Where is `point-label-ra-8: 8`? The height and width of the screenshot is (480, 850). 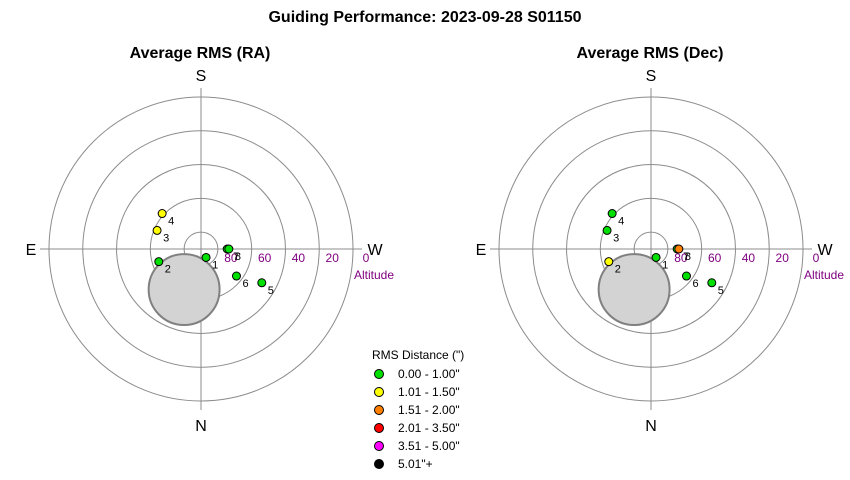 point-label-ra-8: 8 is located at coordinates (238, 257).